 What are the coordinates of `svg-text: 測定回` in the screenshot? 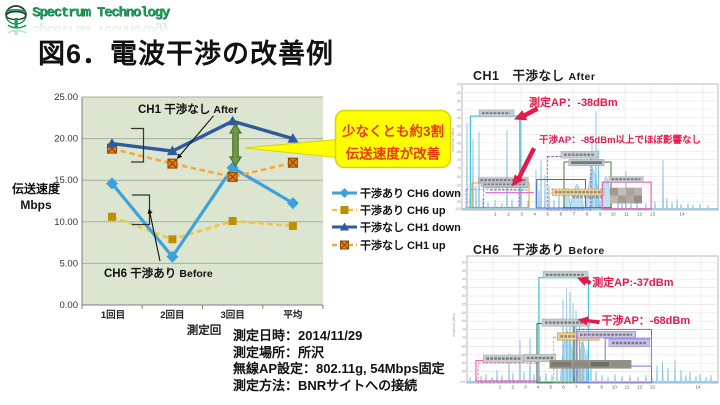 It's located at (204, 329).